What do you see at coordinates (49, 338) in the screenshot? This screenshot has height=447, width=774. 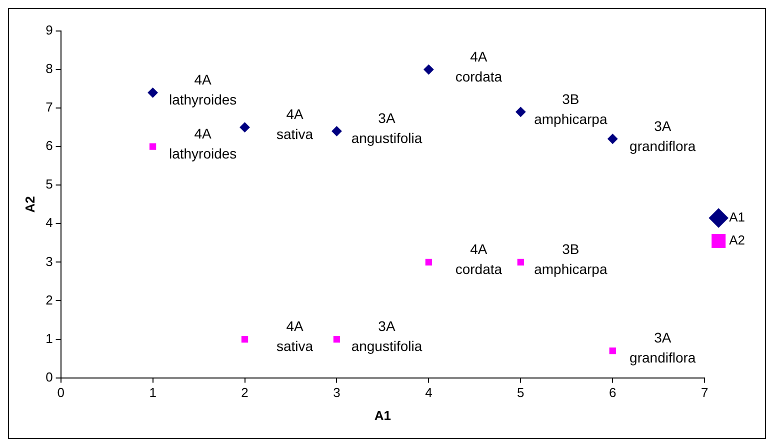 I see `y-tick-label: 1` at bounding box center [49, 338].